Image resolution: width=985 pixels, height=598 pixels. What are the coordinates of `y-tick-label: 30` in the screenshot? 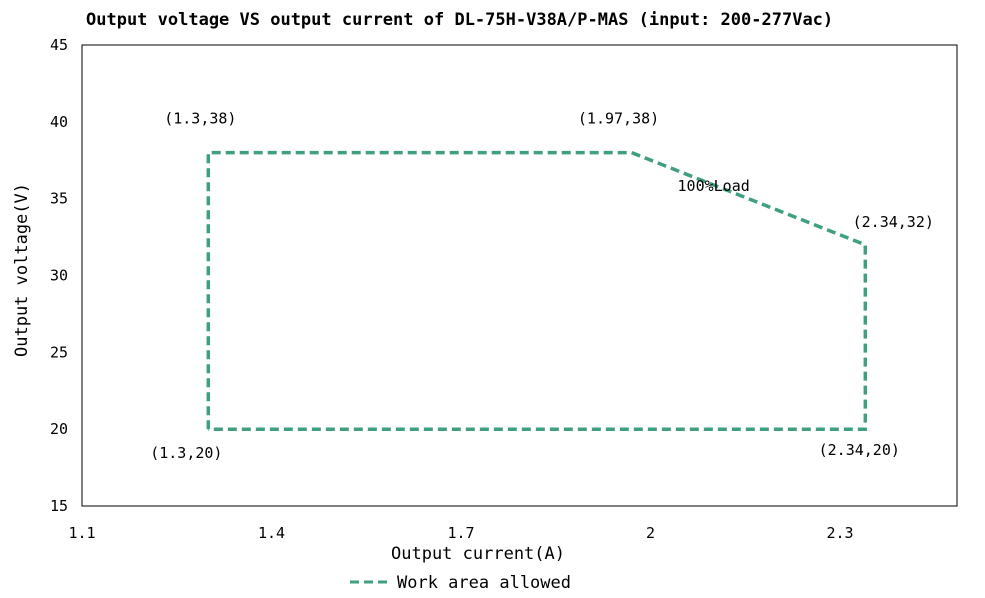 It's located at (59, 276).